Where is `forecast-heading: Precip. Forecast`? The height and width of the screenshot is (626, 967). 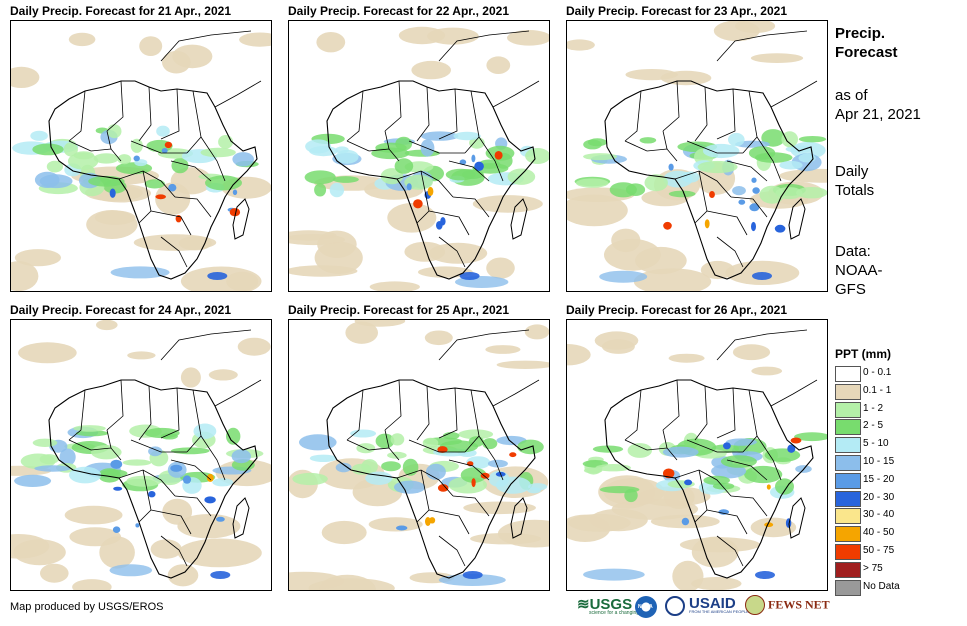 forecast-heading: Precip. Forecast is located at coordinates (866, 43).